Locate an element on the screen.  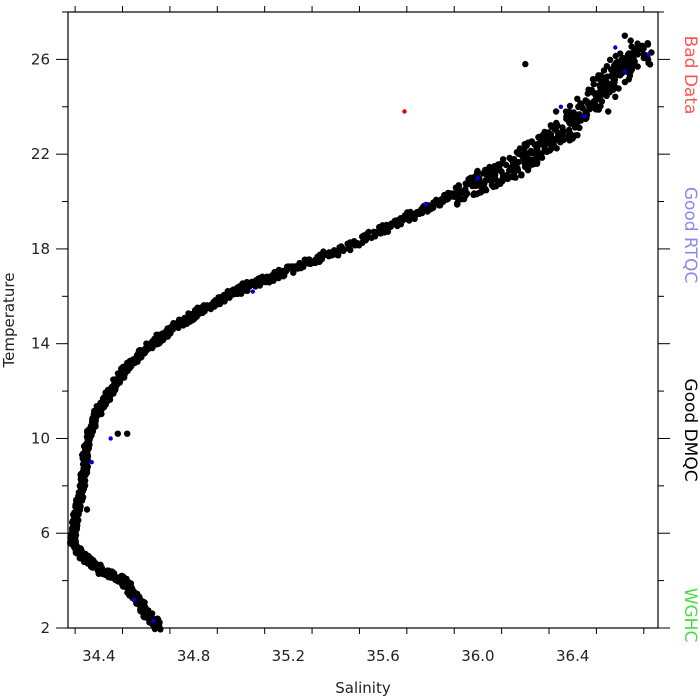
x-tick-label: 34.8 is located at coordinates (193, 656).